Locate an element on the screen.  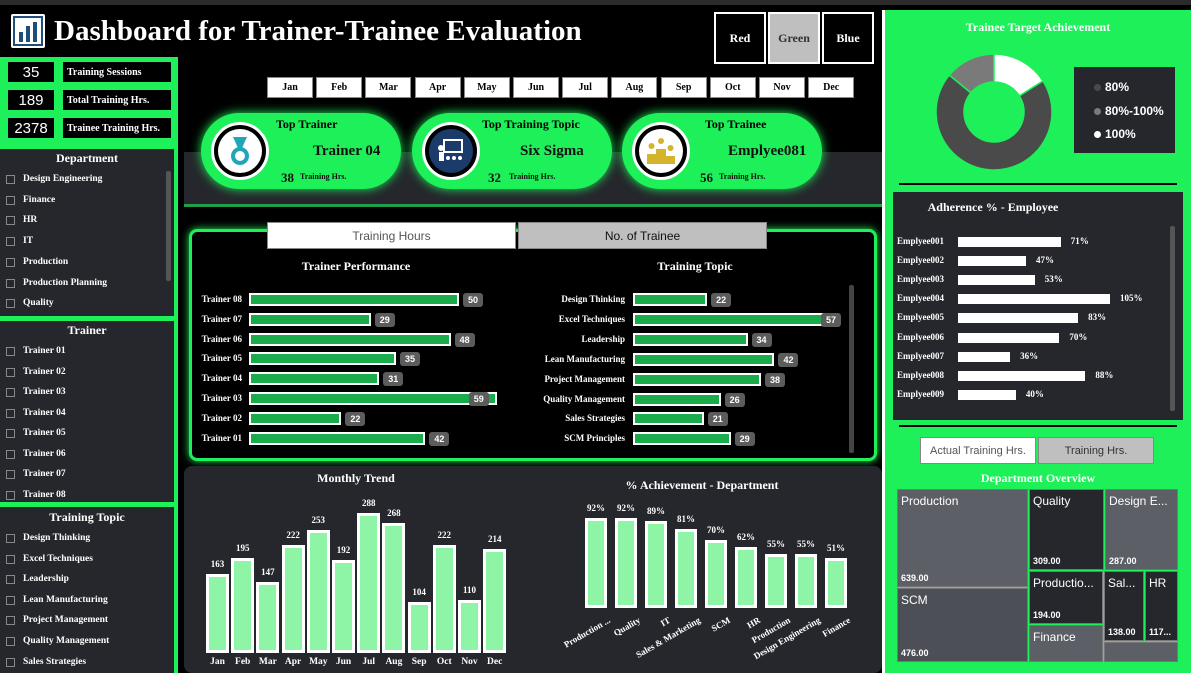
slicer-item-sales-strategies: Sales Strategies is located at coordinates (46, 662).